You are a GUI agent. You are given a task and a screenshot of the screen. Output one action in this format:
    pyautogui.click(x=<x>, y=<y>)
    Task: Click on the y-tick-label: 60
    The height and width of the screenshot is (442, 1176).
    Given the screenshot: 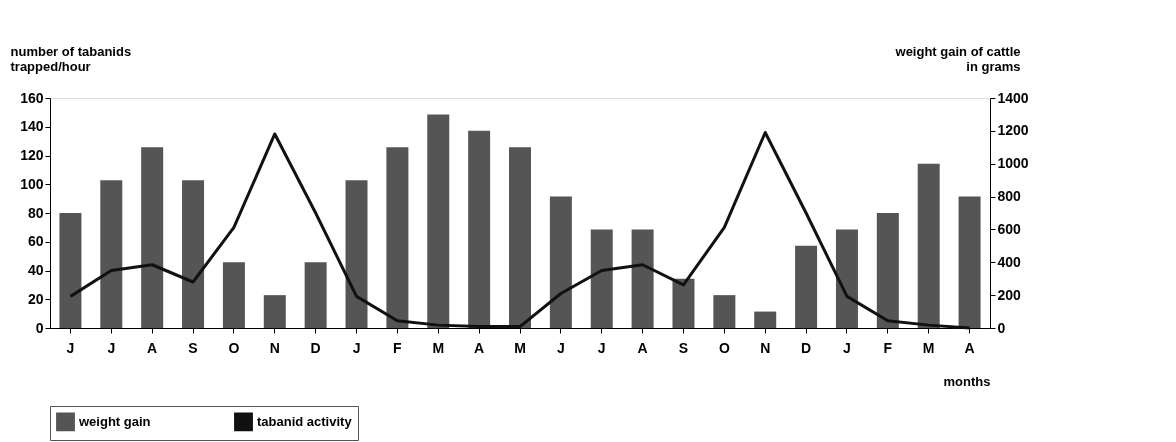 What is the action you would take?
    pyautogui.click(x=35, y=241)
    